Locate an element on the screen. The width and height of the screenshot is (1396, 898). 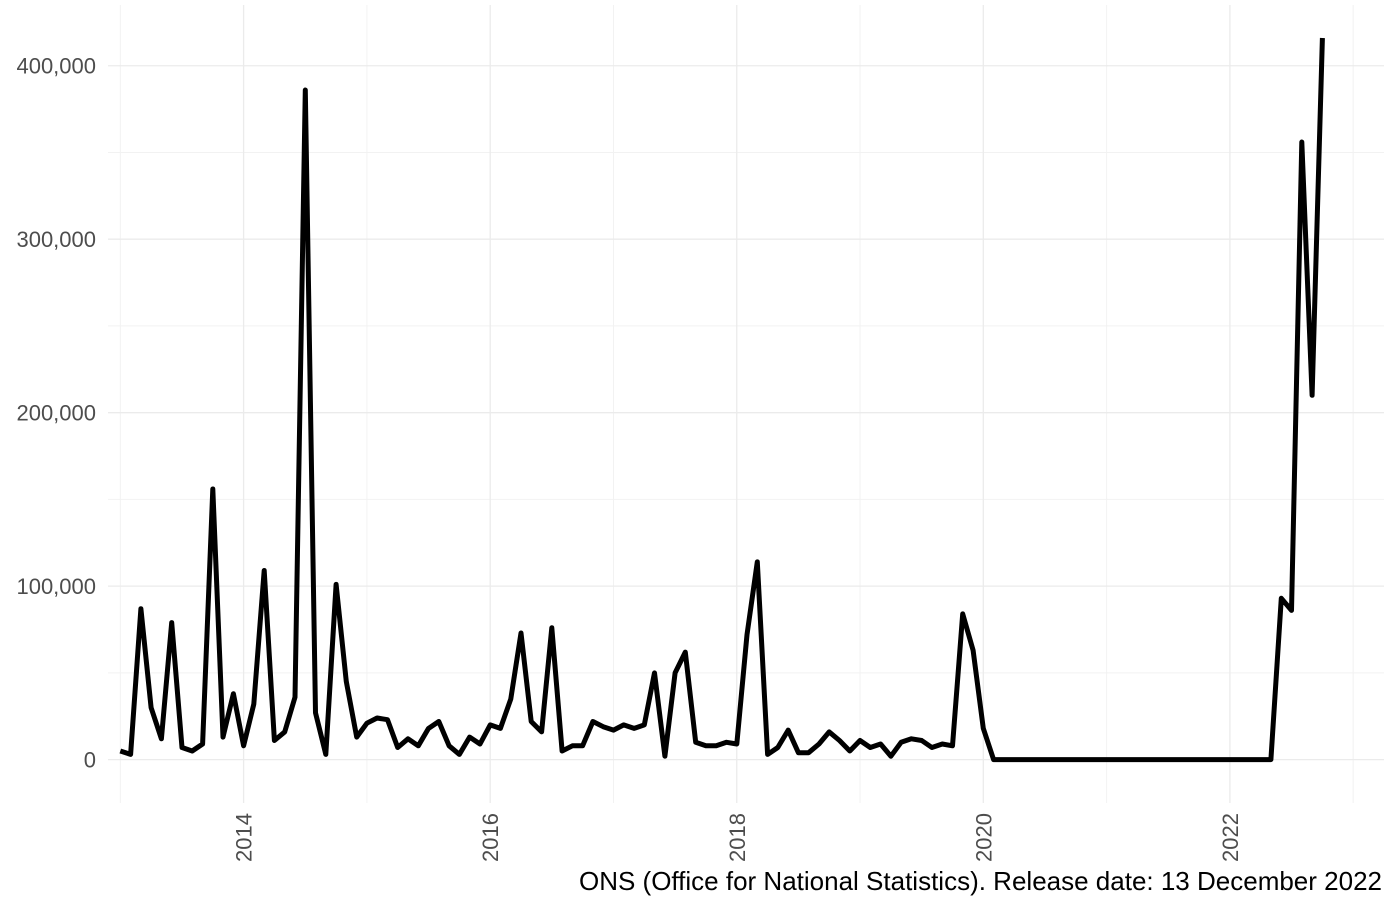
x-axis-tick-labels: 2014 2016 2018 2020 2022 is located at coordinates (737, 837).